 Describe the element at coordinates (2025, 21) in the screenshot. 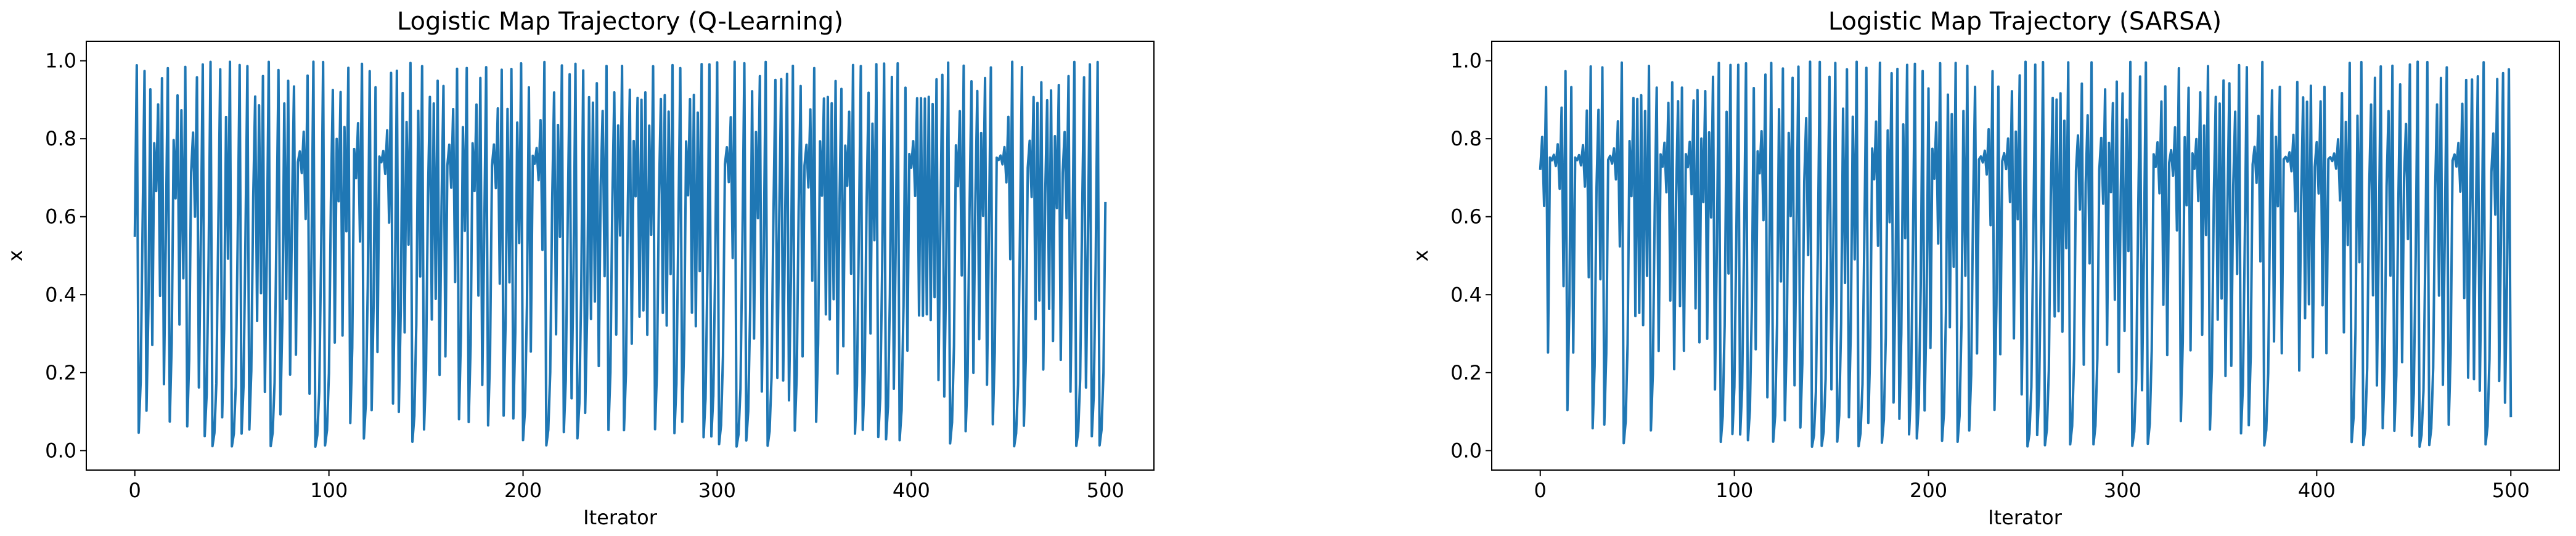

I see `chart-title: Logistic Map Trajectory (SARSA)` at that location.